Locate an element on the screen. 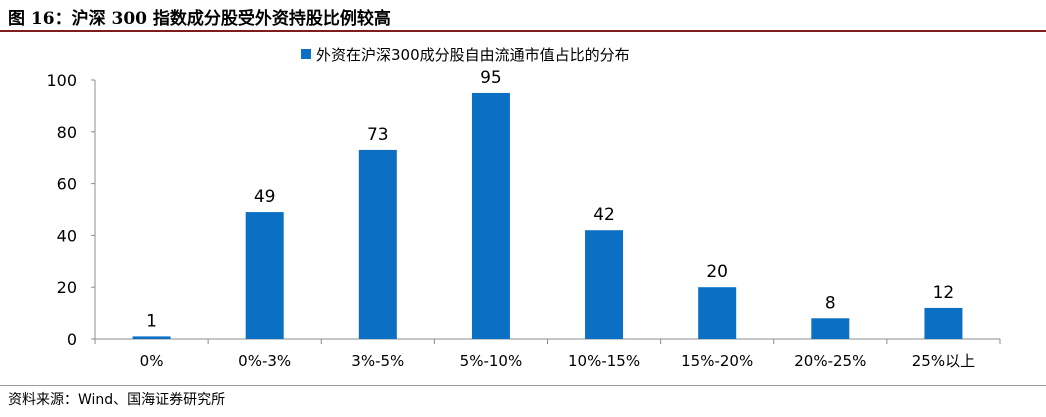 The height and width of the screenshot is (417, 1046). data-label: 95 is located at coordinates (491, 78).